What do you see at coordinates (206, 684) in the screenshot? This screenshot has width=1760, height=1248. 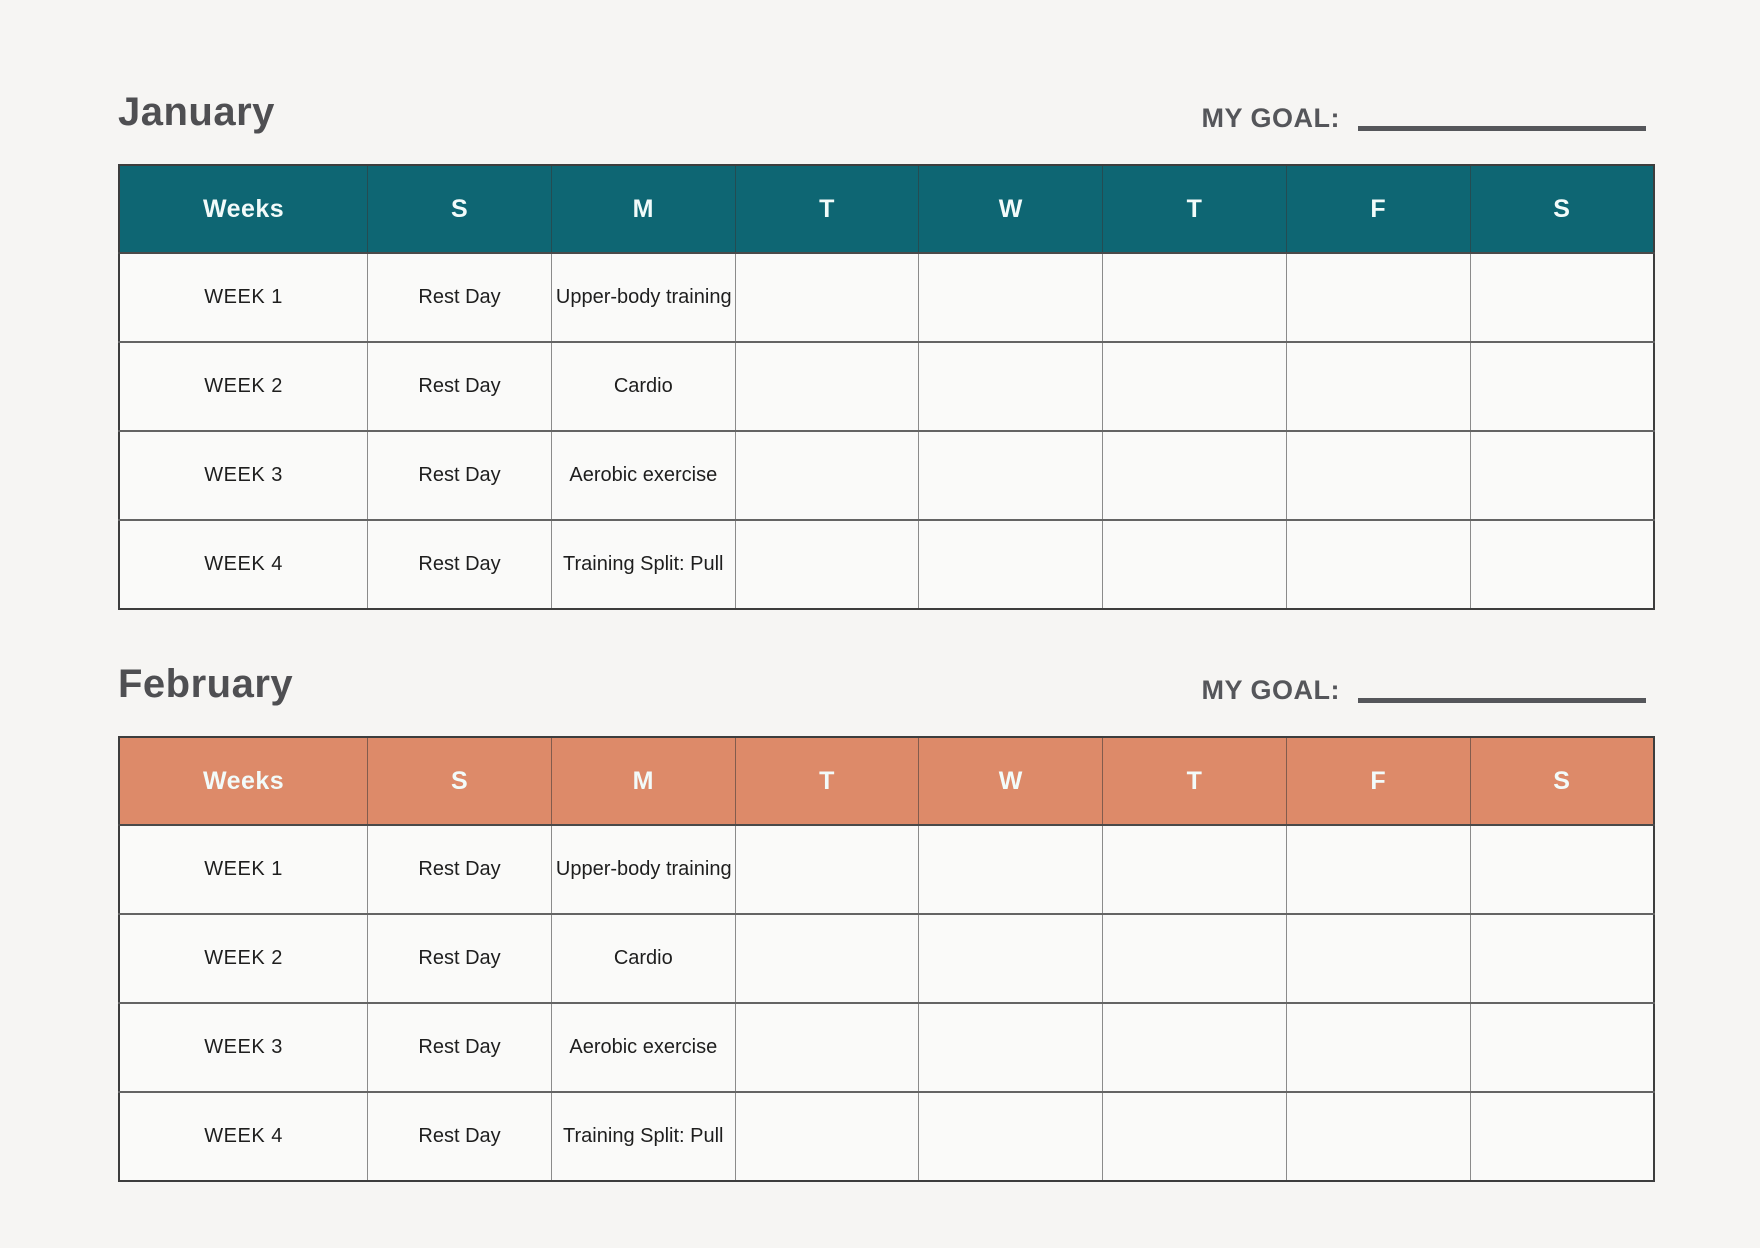 I see `month-title: February` at bounding box center [206, 684].